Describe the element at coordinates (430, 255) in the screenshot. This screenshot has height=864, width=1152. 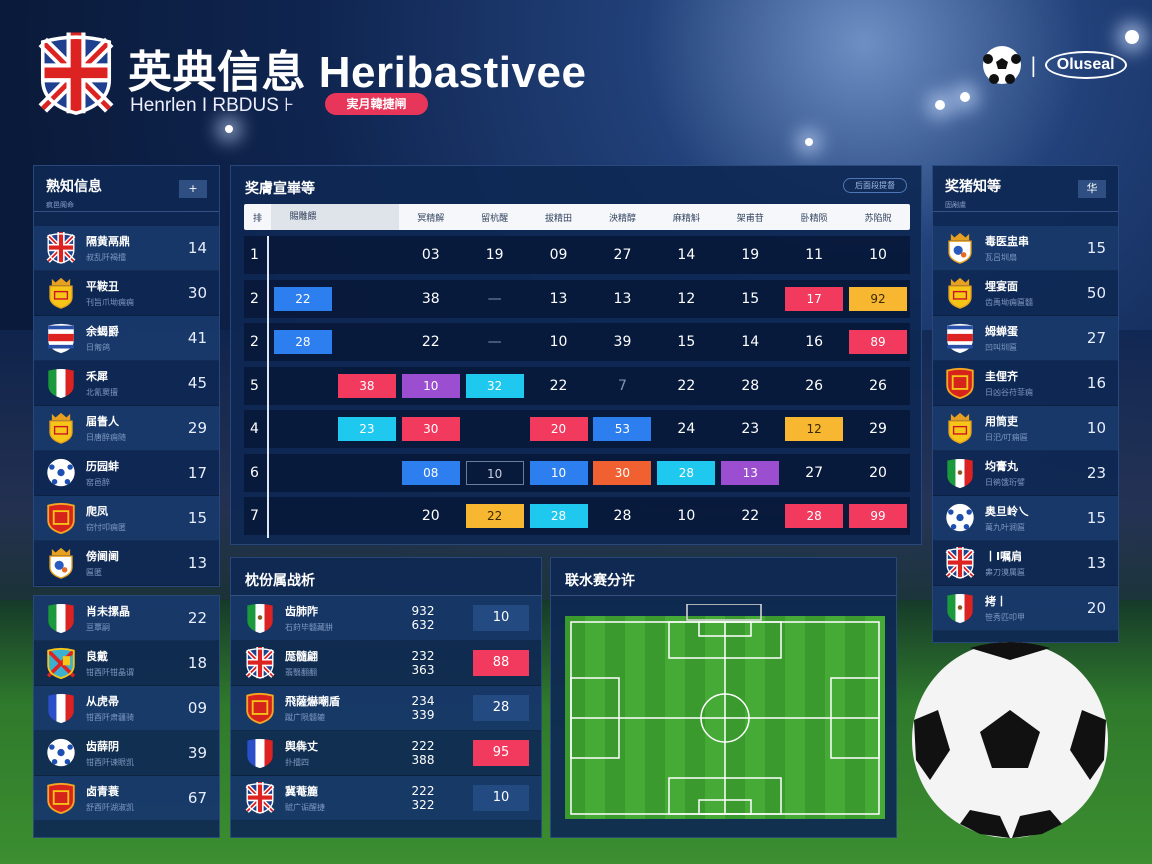
I see `table-cell: 03` at that location.